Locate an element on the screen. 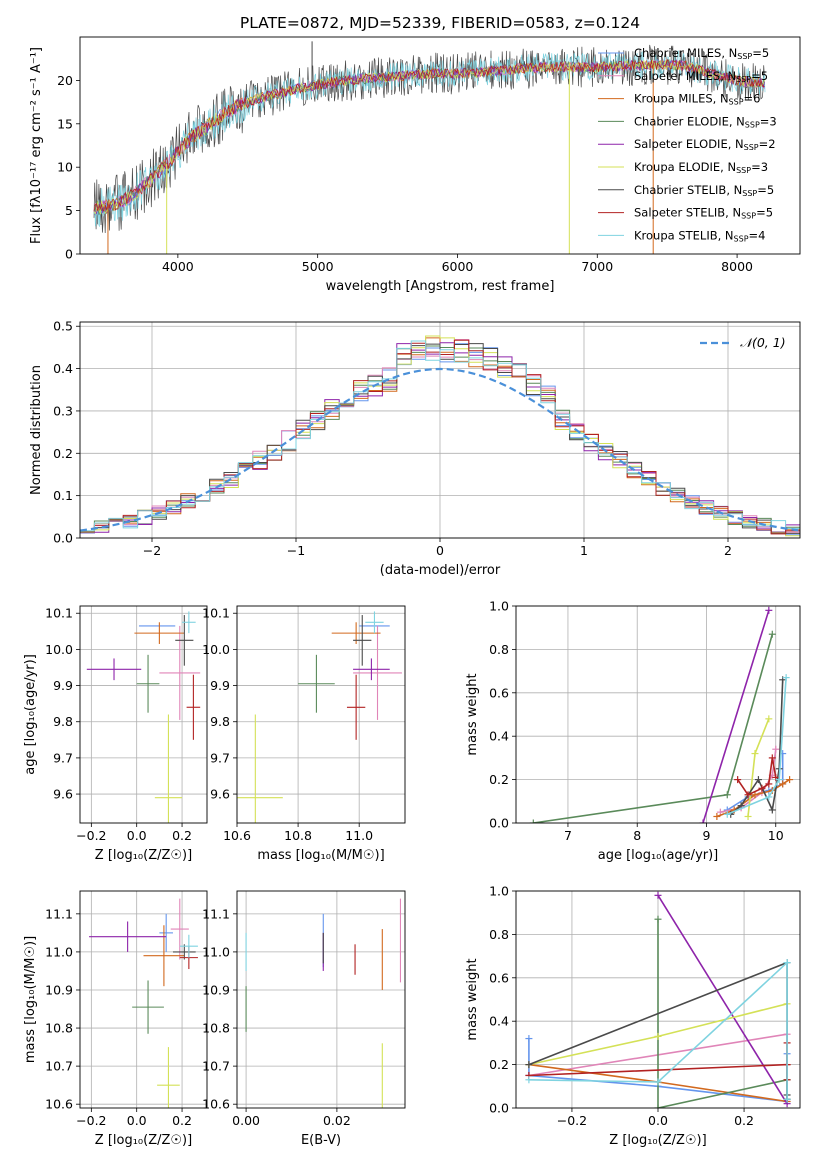 The height and width of the screenshot is (1170, 819). legend-entry-label: 𝒩(0, 1) is located at coordinates (763, 342).